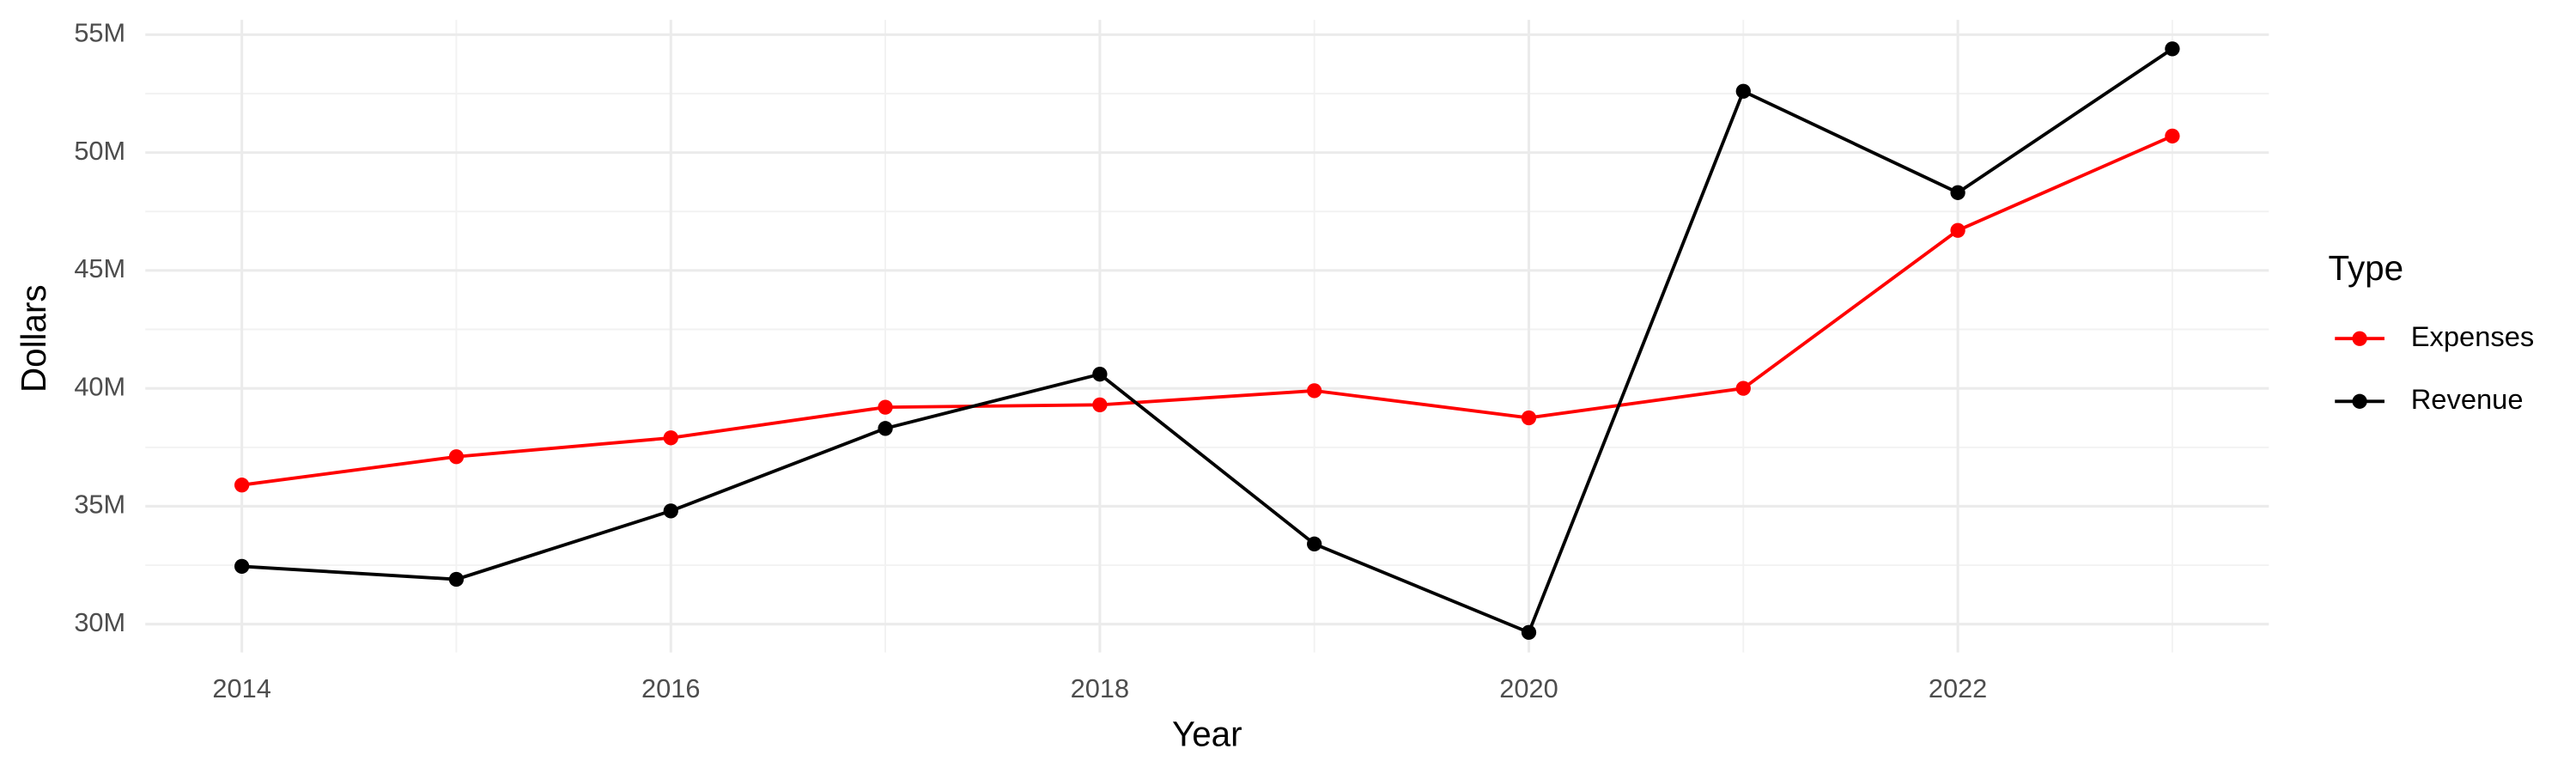  What do you see at coordinates (99, 268) in the screenshot?
I see `y-tick-label: 45M` at bounding box center [99, 268].